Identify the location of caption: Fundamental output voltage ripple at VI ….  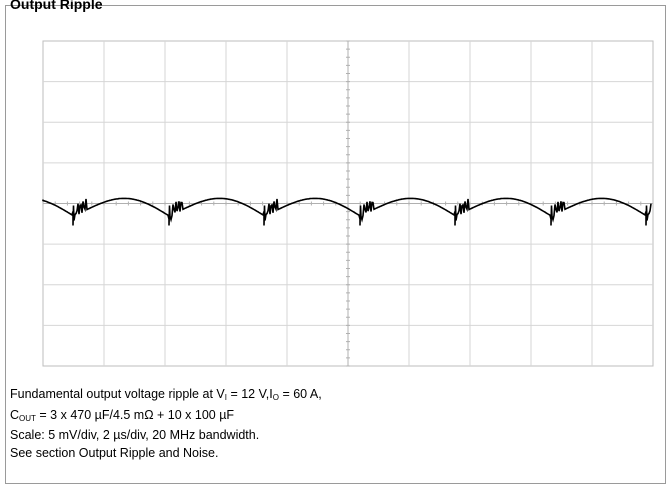
(166, 424).